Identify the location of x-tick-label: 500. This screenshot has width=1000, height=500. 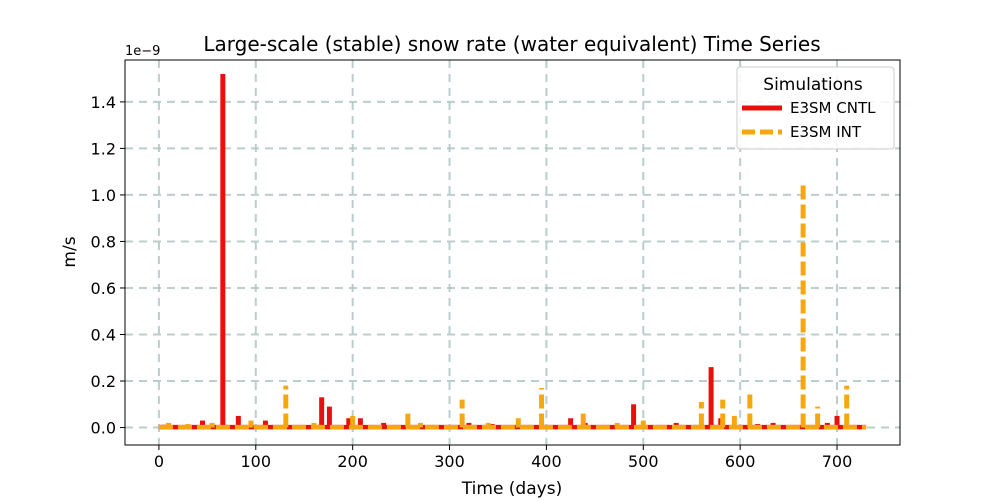
(643, 461).